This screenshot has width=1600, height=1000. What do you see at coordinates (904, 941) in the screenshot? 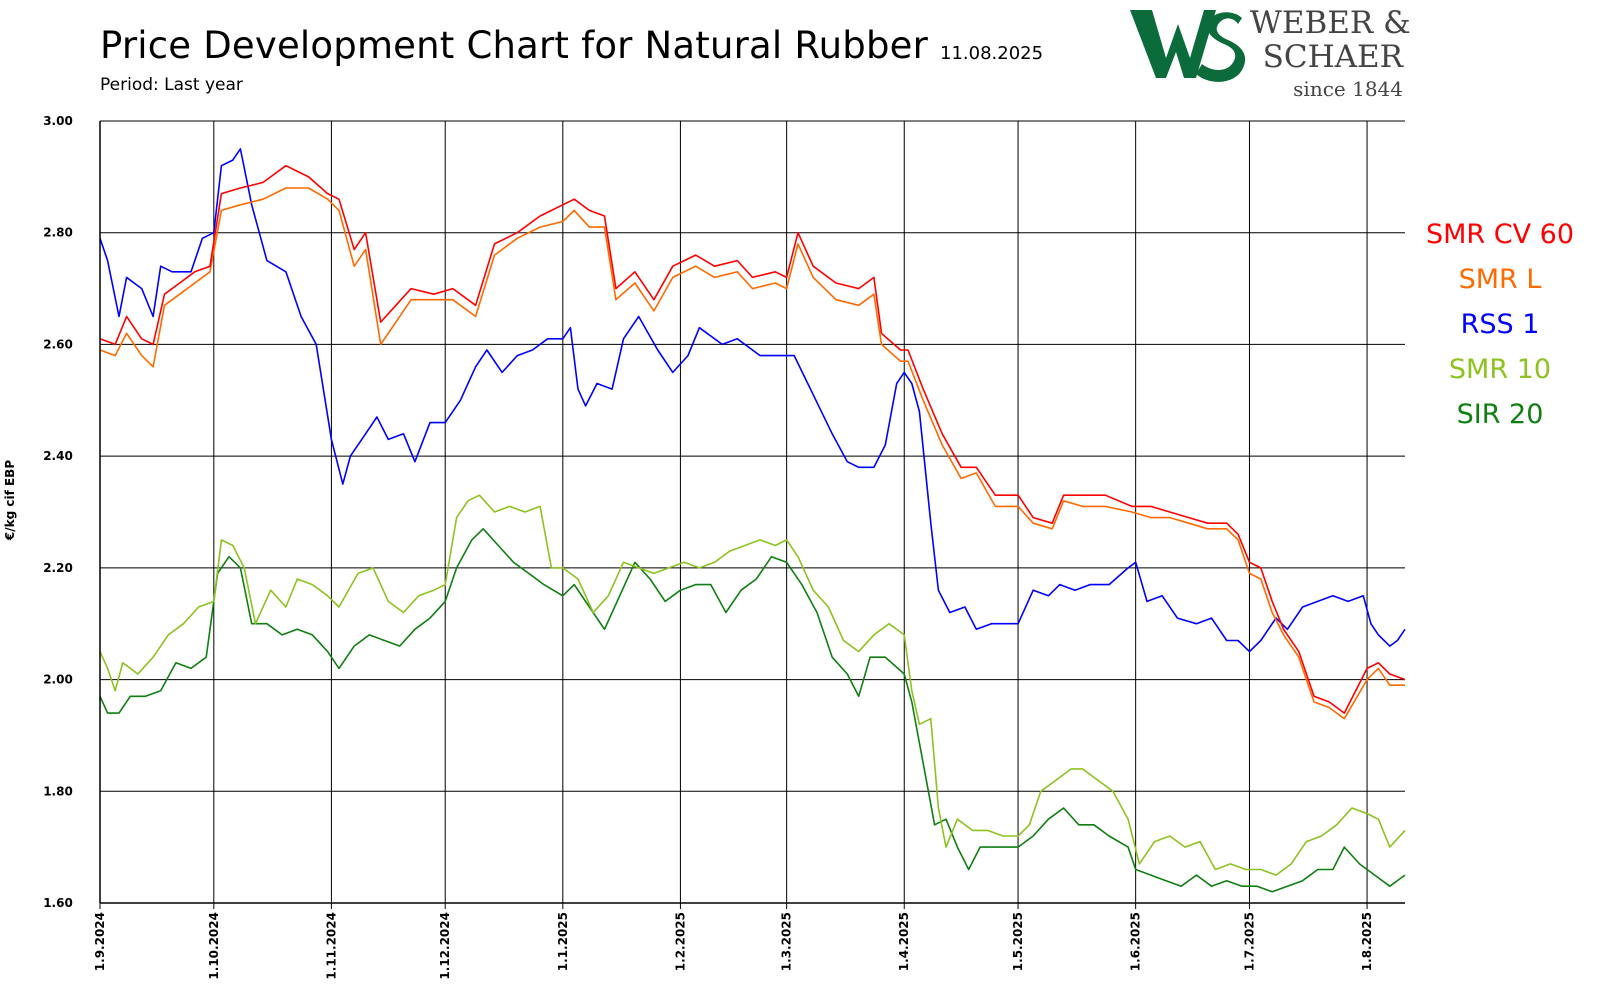
I see `x-tick-label: 1.4.2025` at bounding box center [904, 941].